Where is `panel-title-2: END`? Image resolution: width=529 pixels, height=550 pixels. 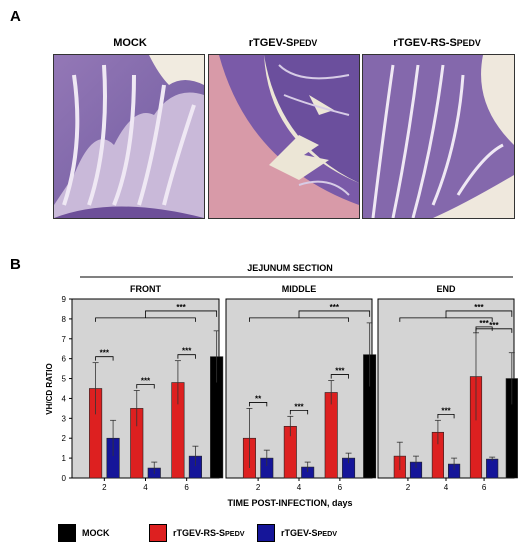
panel-title-2: END is located at coordinates (446, 289).